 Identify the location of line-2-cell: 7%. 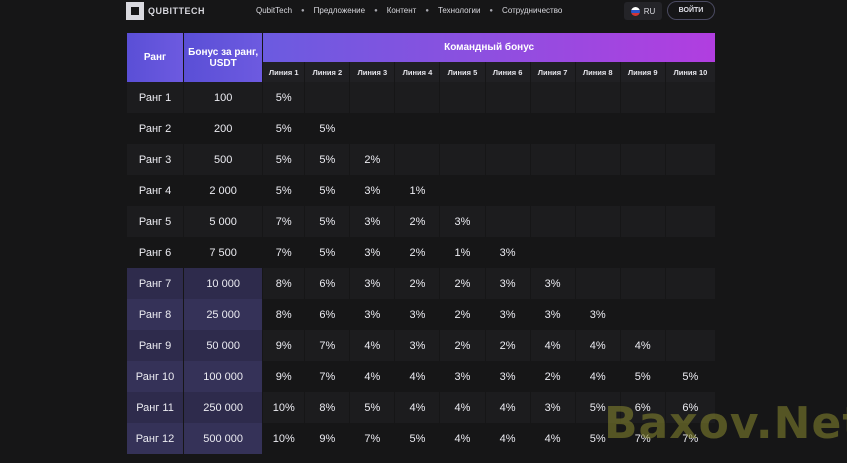
(327, 376).